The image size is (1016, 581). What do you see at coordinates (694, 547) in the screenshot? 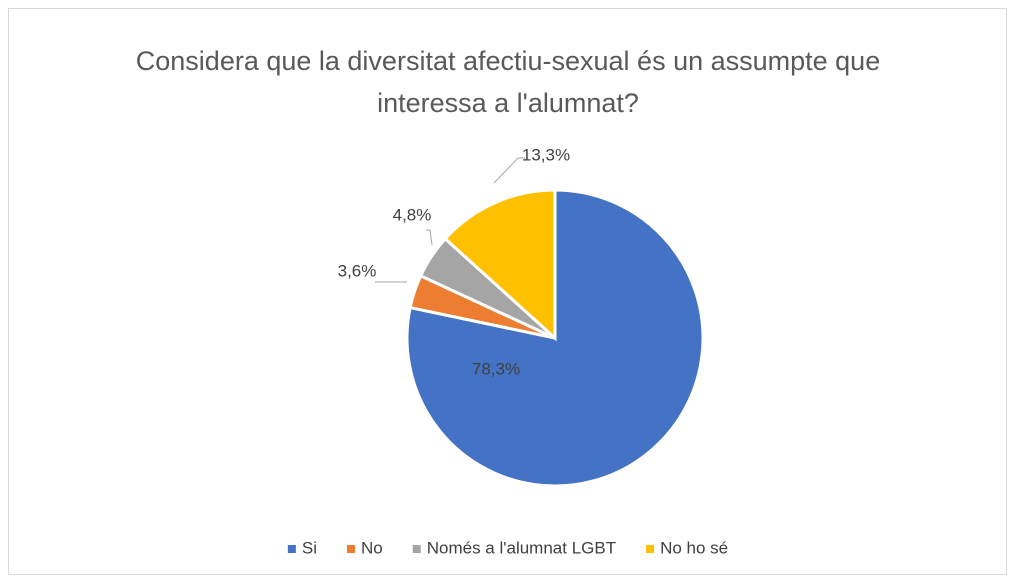
I see `legend-label: No ho sé` at bounding box center [694, 547].